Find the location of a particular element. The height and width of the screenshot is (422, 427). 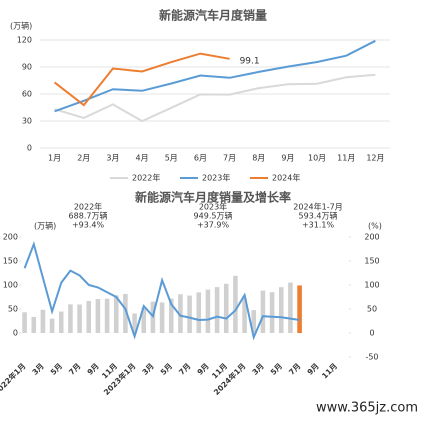

annotation: +37.9% is located at coordinates (213, 225).